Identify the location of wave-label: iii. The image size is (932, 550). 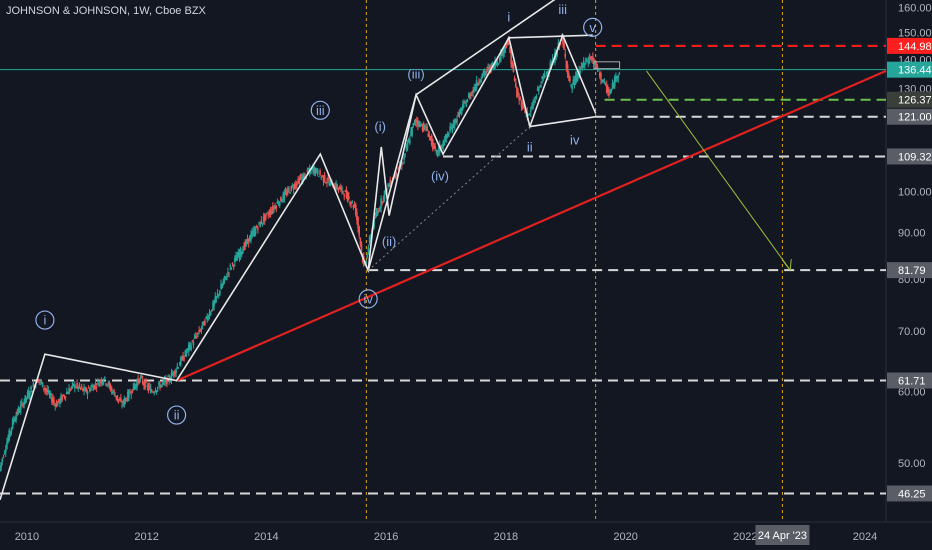
(320, 110).